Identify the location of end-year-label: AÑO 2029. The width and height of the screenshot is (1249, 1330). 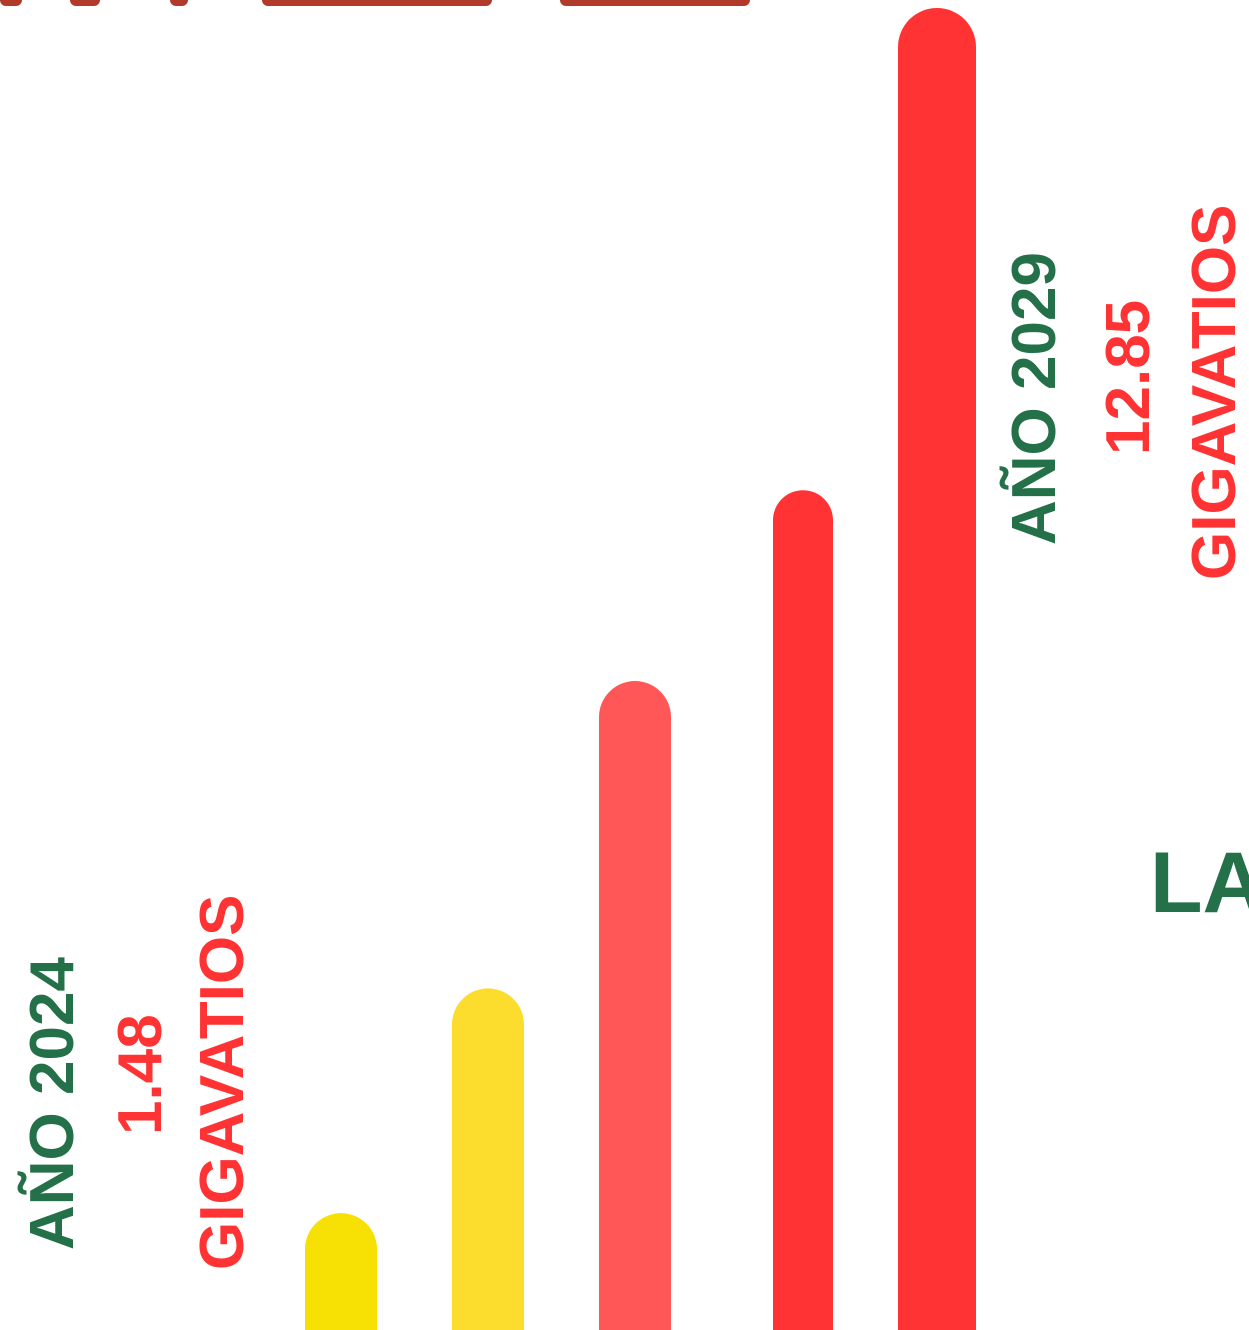
(1034, 398).